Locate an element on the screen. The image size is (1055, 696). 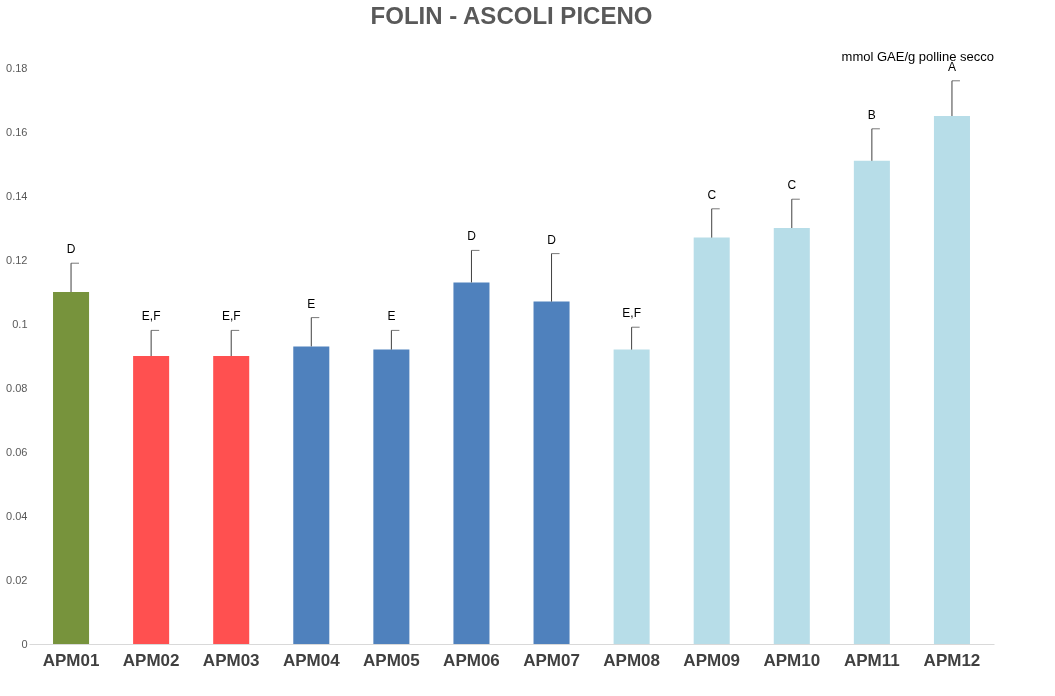
y-tick-label: 0.08 is located at coordinates (17, 387).